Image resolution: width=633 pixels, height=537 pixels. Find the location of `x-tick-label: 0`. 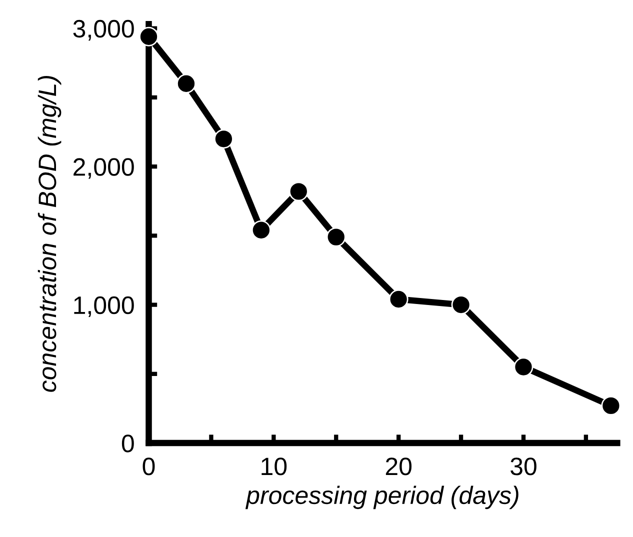

x-tick-label: 0 is located at coordinates (148, 467).